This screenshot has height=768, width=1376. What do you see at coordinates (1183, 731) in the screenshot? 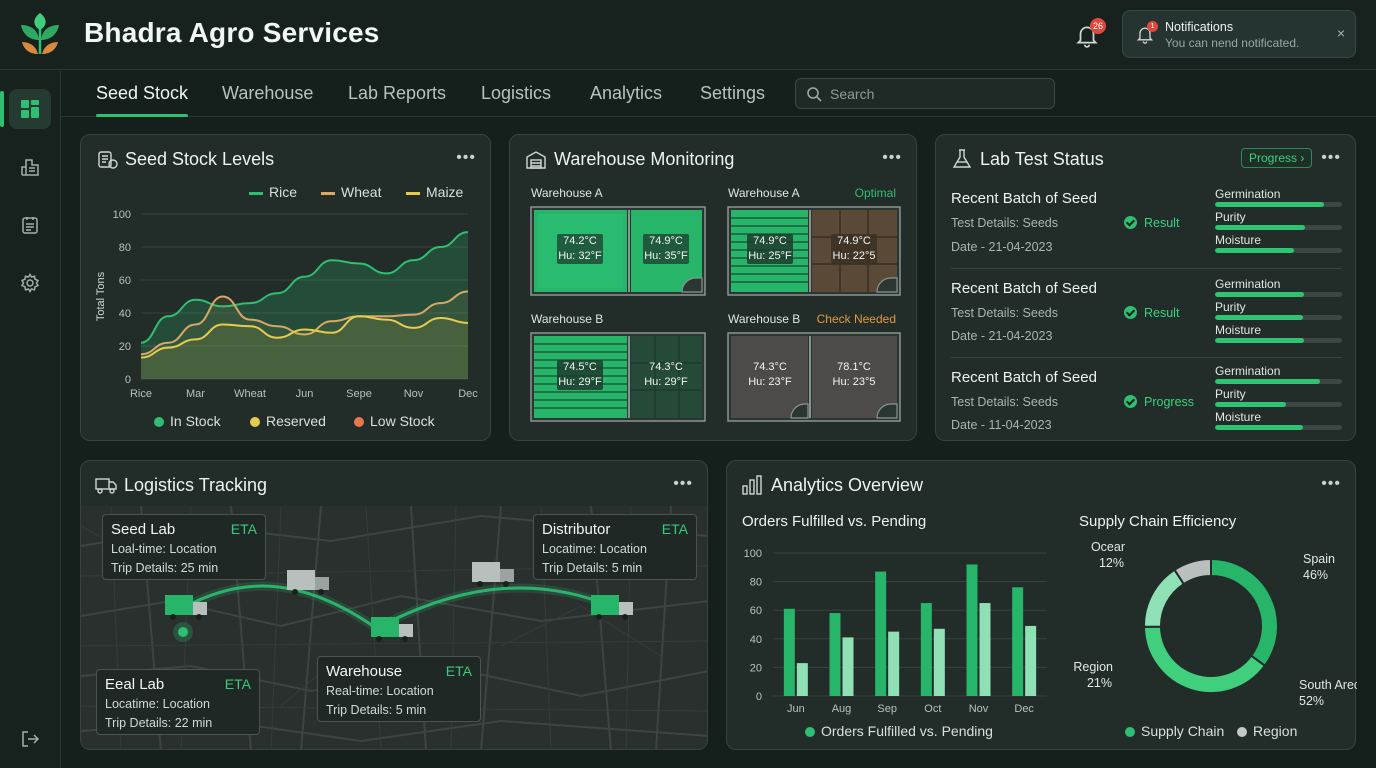
I see `legend-supply-chain-label: Supply Chain` at bounding box center [1183, 731].